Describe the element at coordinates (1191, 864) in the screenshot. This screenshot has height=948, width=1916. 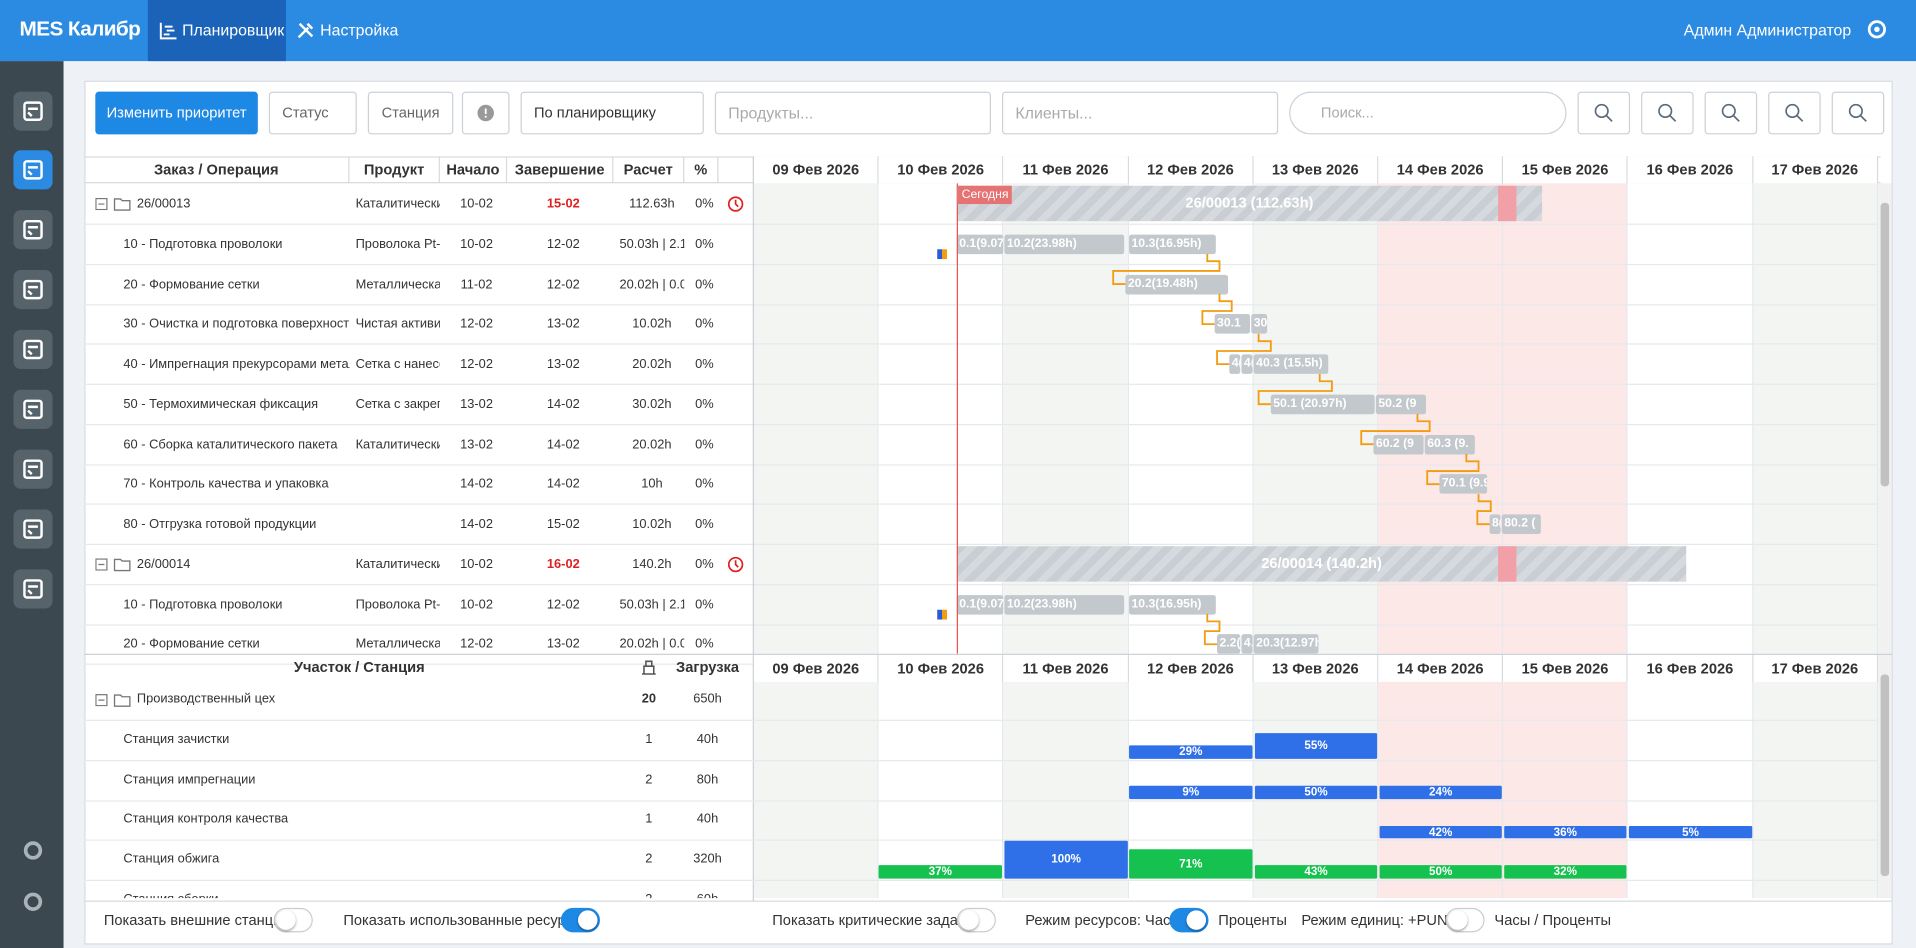
I see `load-bar: 71%` at that location.